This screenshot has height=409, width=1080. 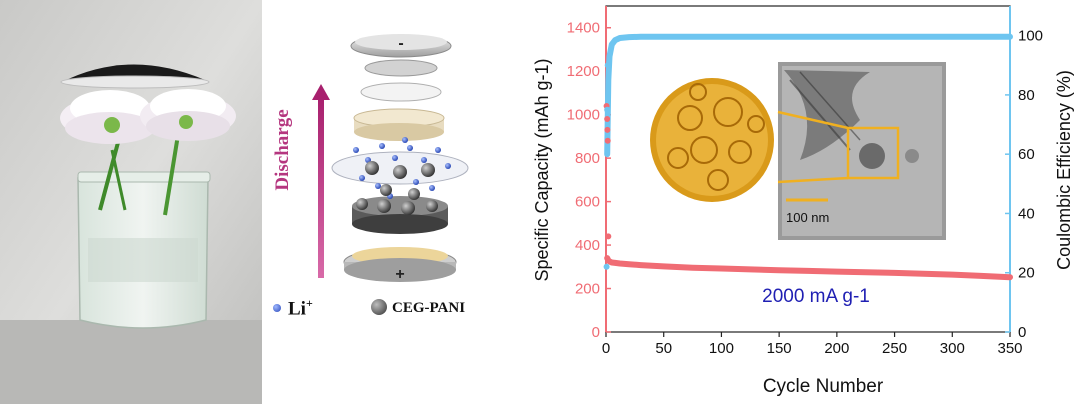 I want to click on hollow-sphere-model, so click(x=712, y=140).